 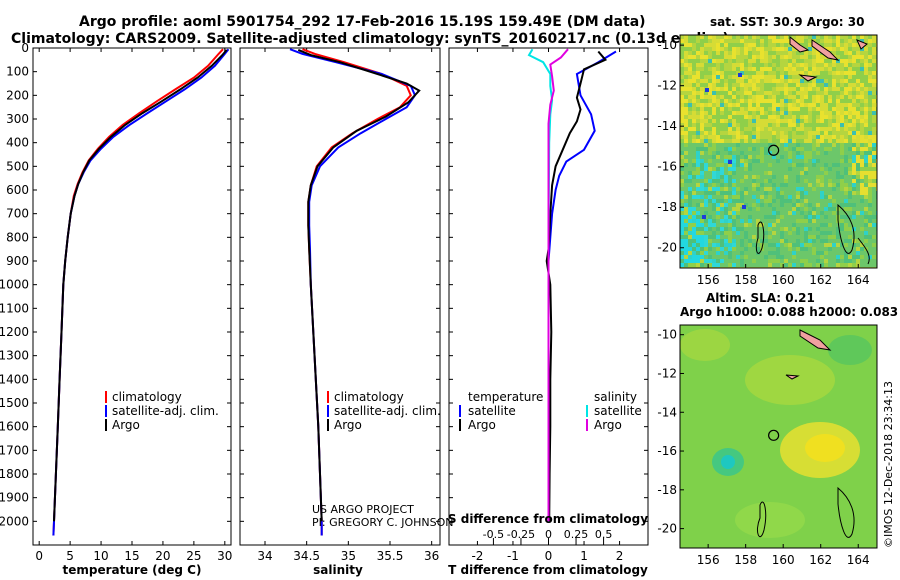 I want to click on sla-patch, so click(x=825, y=448).